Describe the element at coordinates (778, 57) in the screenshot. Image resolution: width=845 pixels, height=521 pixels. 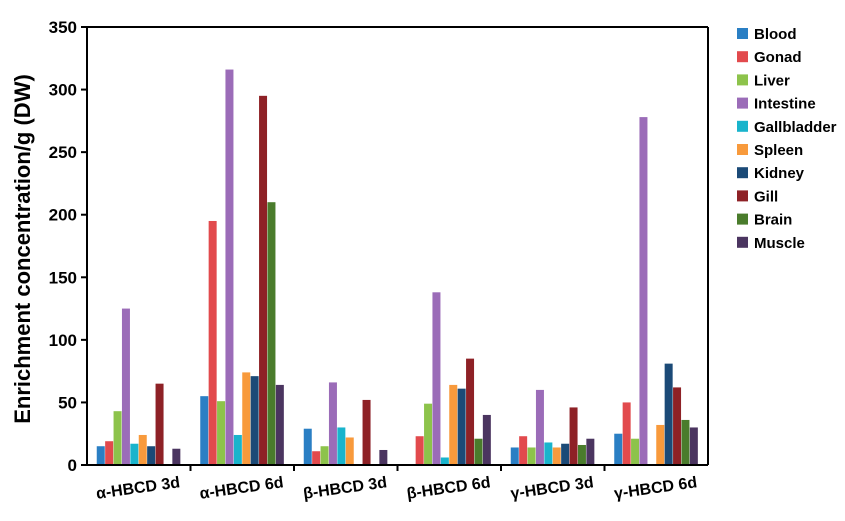
I see `legend-label: Gonad` at that location.